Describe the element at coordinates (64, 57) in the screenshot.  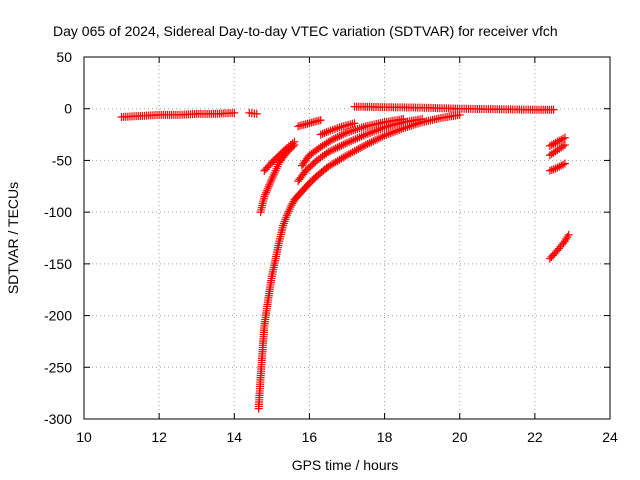
I see `y-tick-label: 50` at that location.